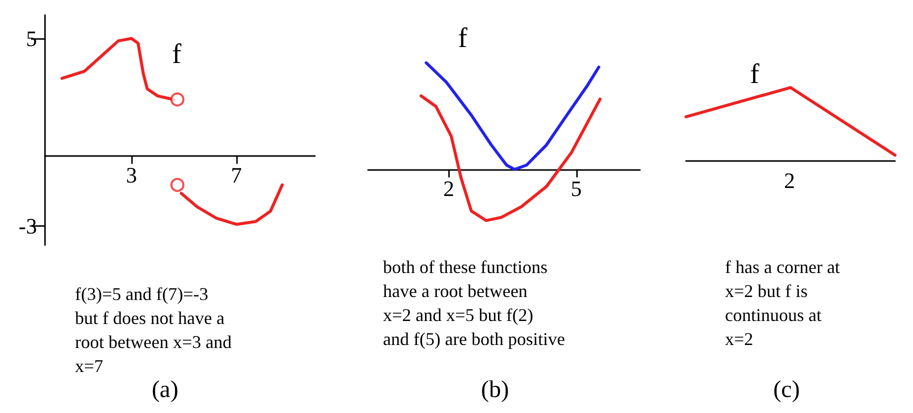  Describe the element at coordinates (463, 38) in the screenshot. I see `text: f` at that location.